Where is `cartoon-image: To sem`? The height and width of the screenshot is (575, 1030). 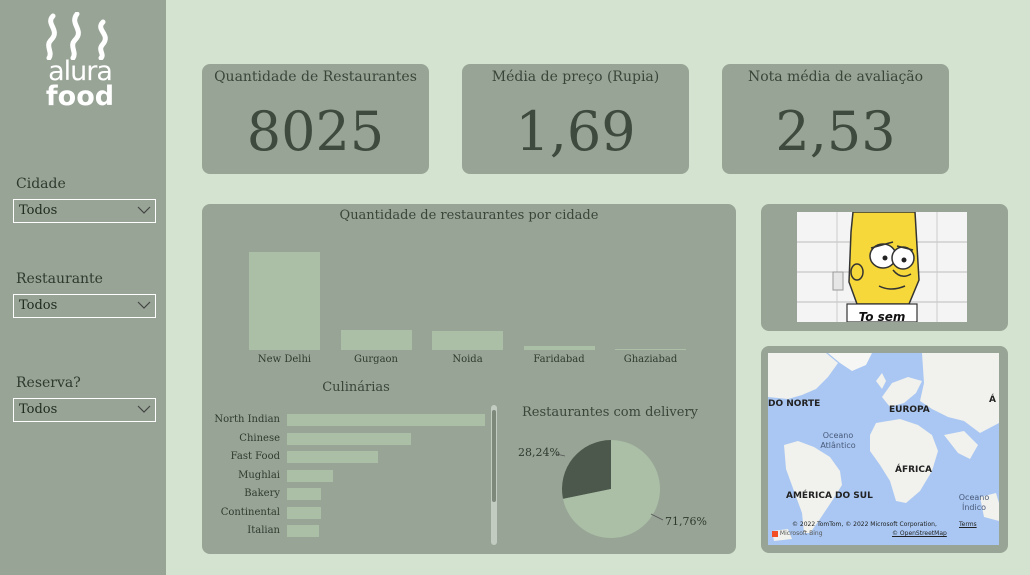
cartoon-image: To sem is located at coordinates (882, 267).